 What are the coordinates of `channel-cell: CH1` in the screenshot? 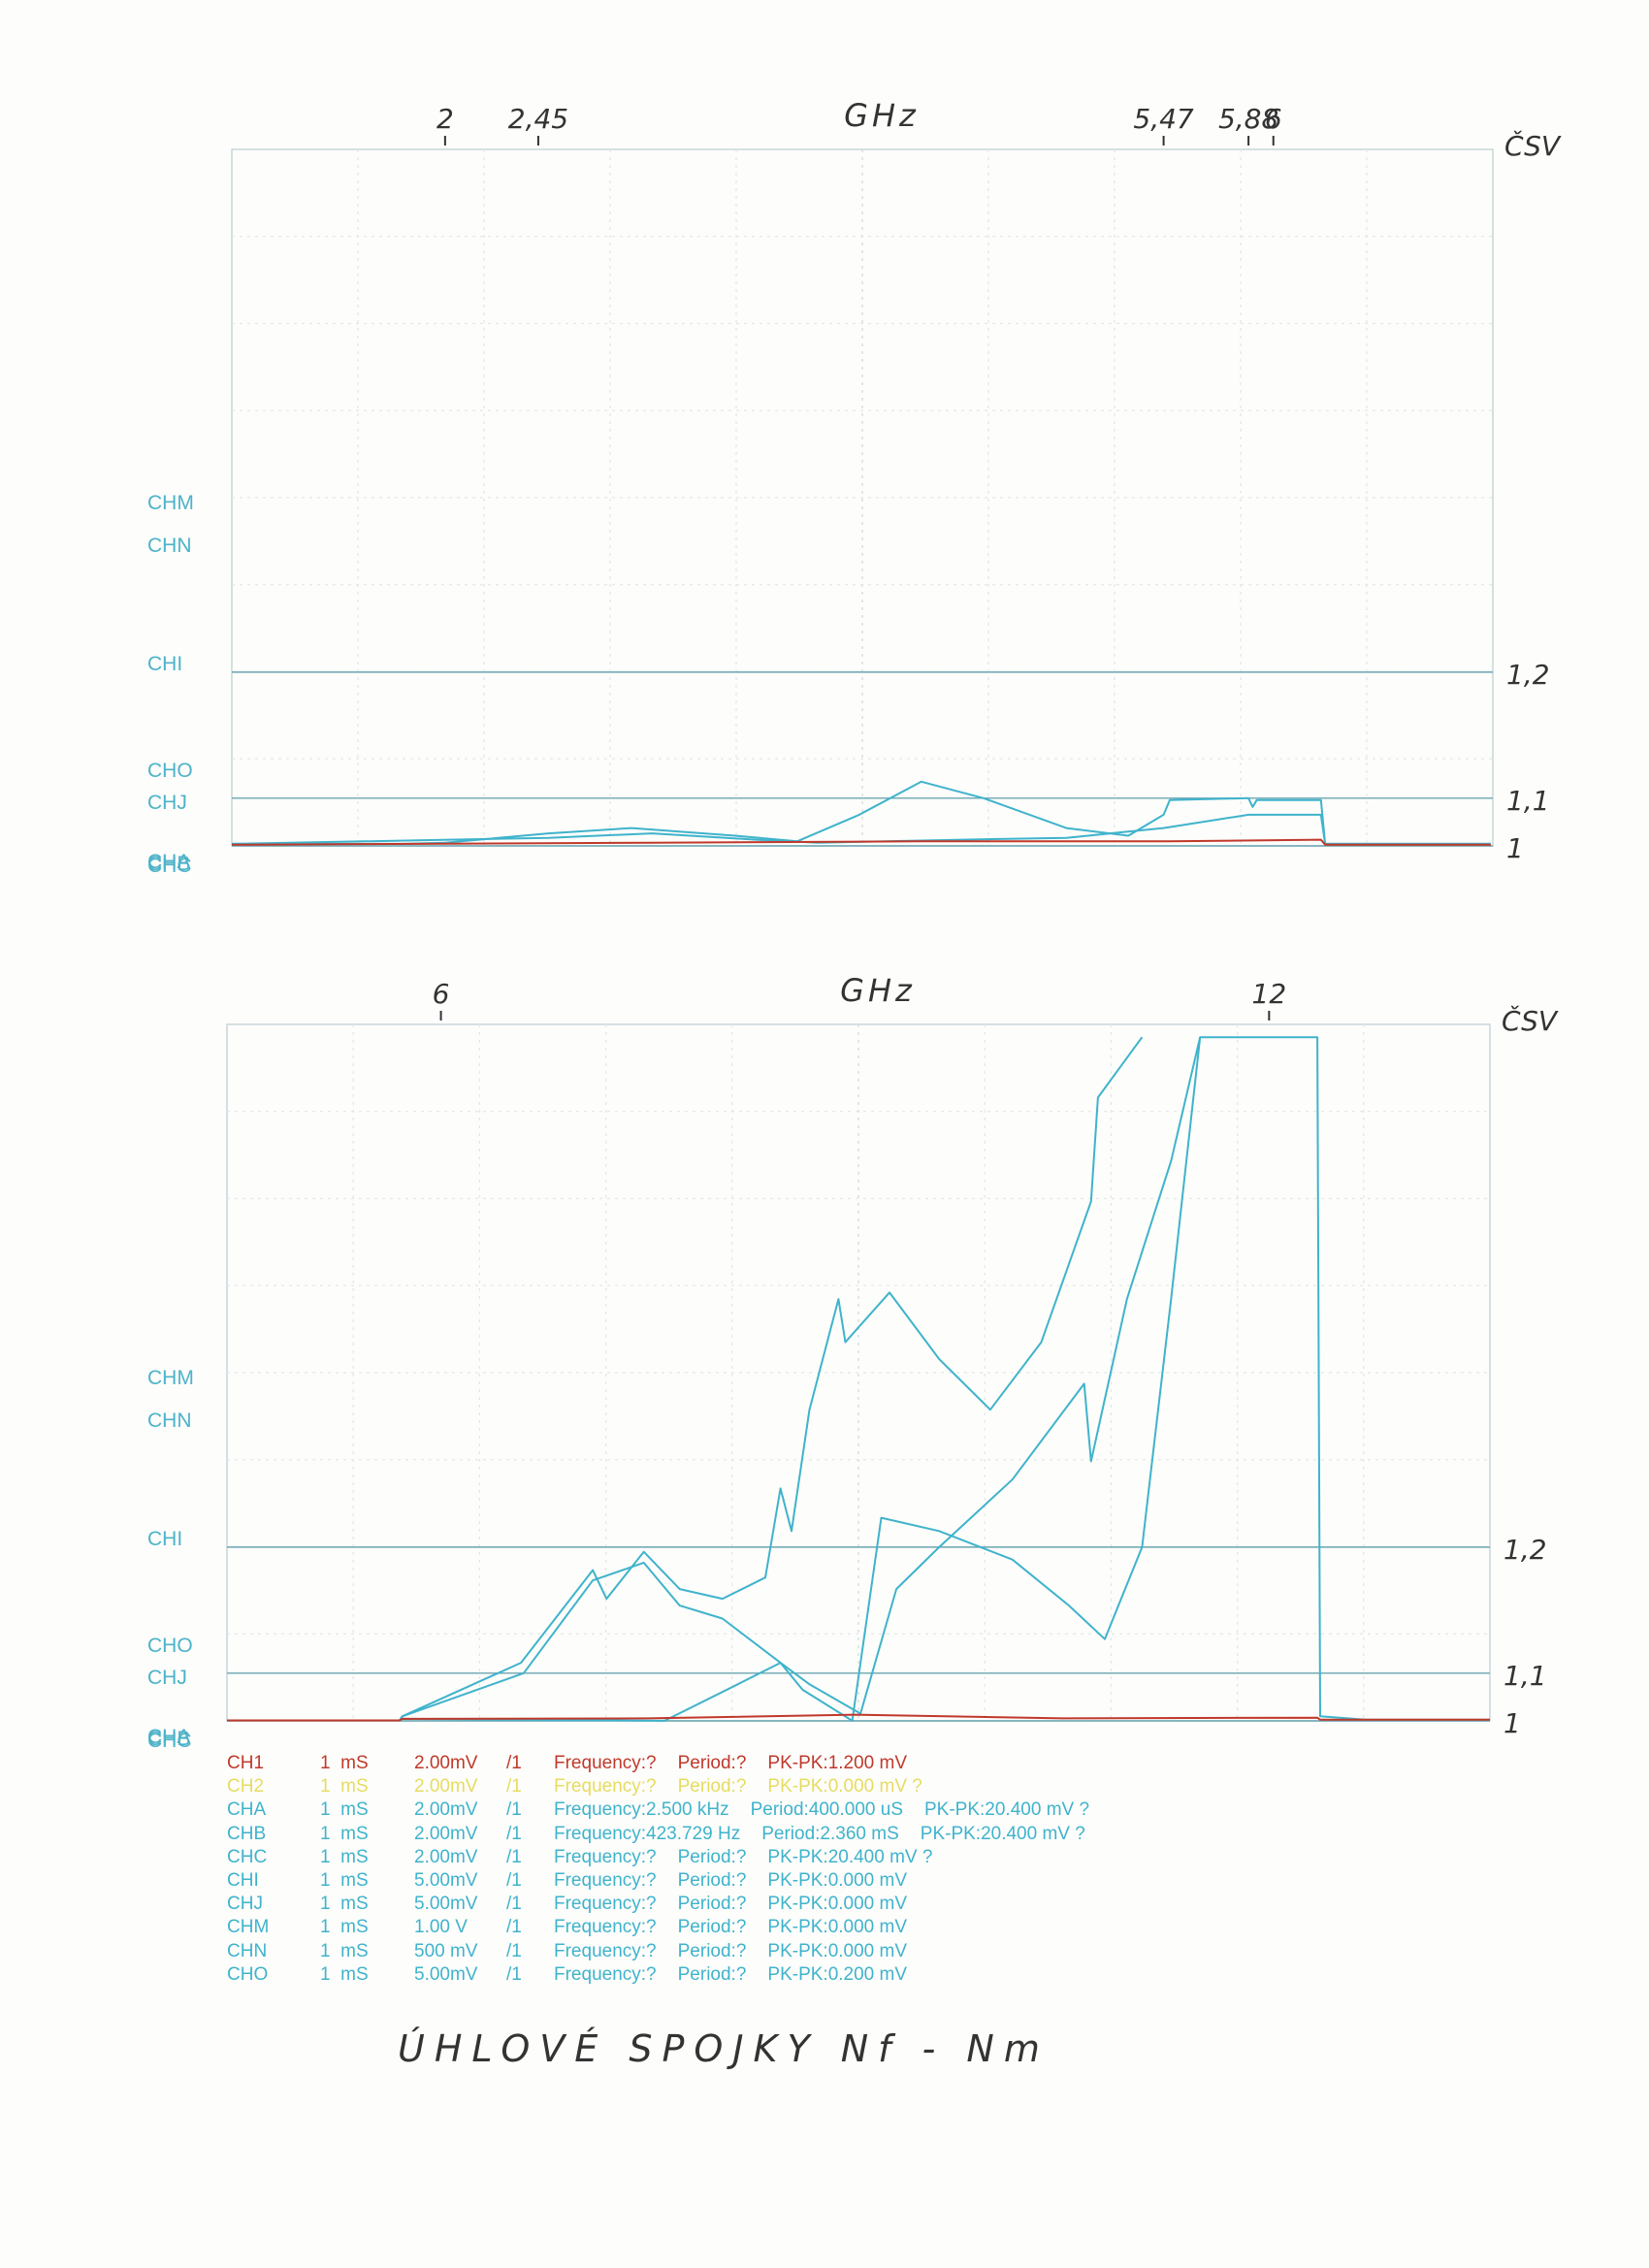 It's located at (246, 1763).